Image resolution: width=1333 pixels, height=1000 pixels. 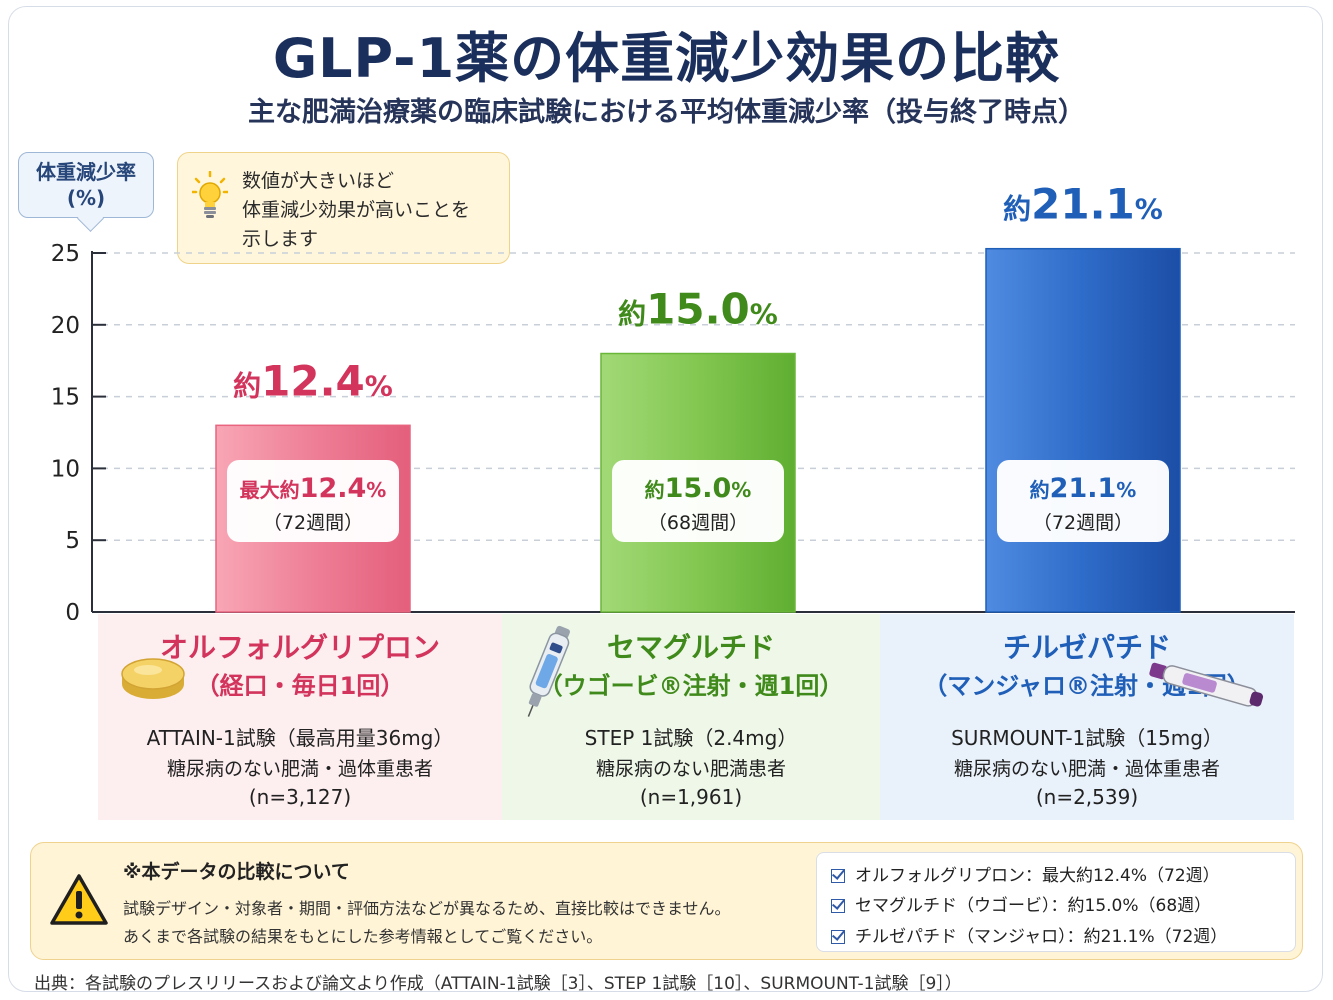 I want to click on bar-top-label: 約21.1%, so click(x=1083, y=204).